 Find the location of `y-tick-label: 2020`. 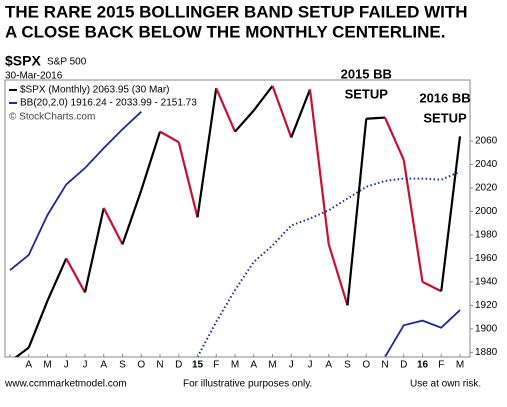

y-tick-label: 2020 is located at coordinates (486, 188).